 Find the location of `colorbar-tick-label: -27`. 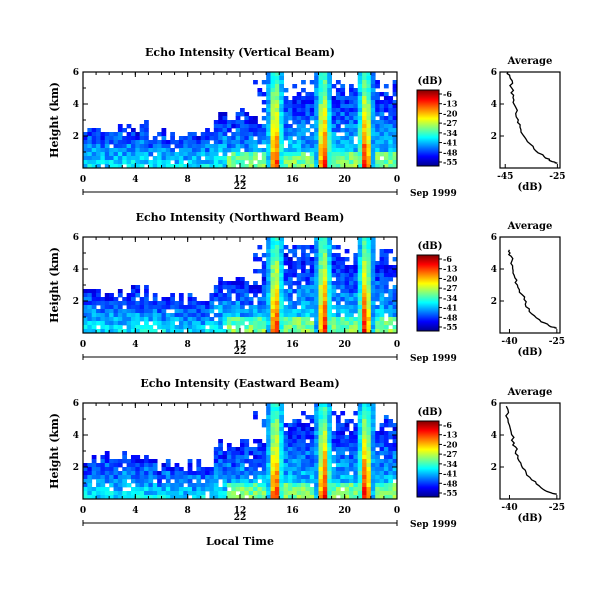

colorbar-tick-label: -27 is located at coordinates (450, 288).